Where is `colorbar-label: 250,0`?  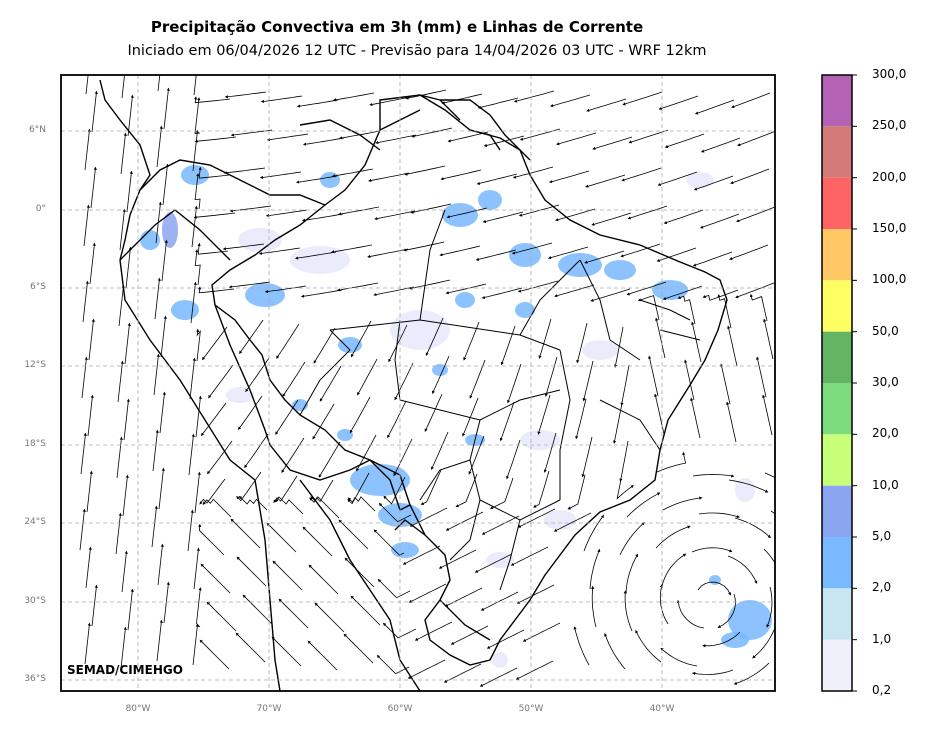 colorbar-label: 250,0 is located at coordinates (889, 125).